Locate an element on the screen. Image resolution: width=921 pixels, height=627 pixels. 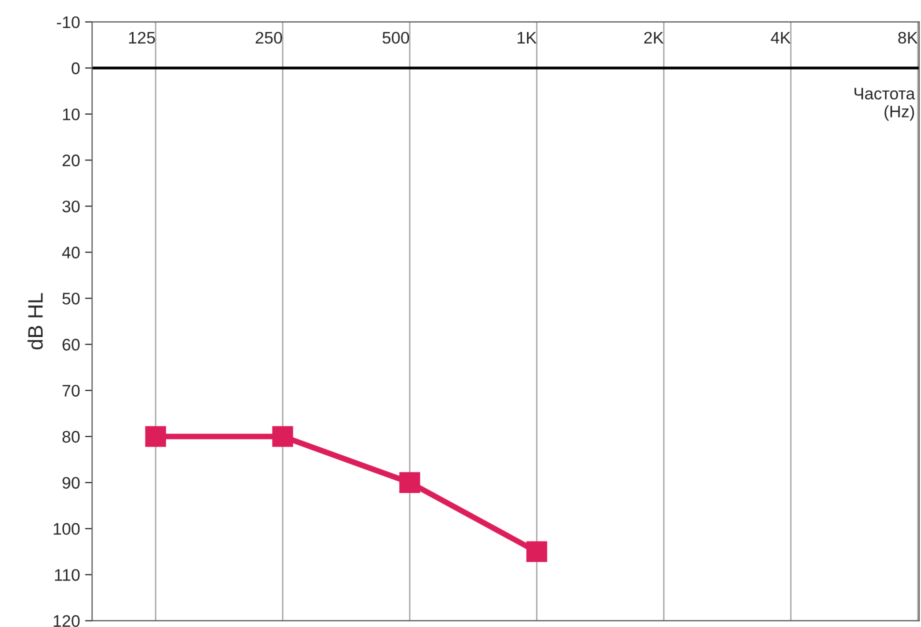
x-tick-label: 1K is located at coordinates (527, 38).